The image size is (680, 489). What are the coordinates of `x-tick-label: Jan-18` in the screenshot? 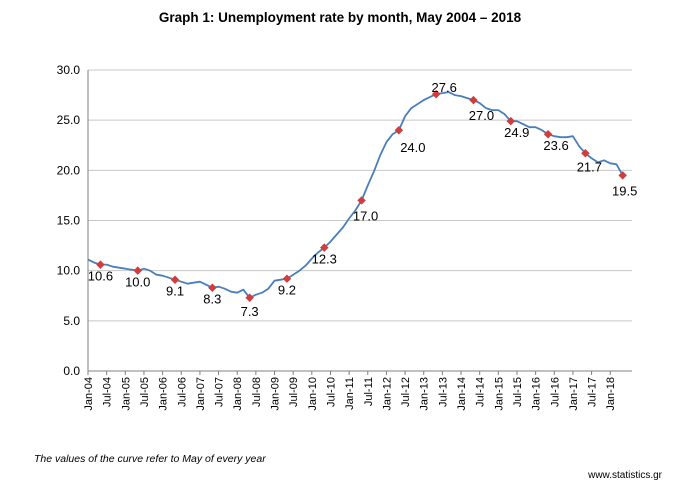 It's located at (611, 394).